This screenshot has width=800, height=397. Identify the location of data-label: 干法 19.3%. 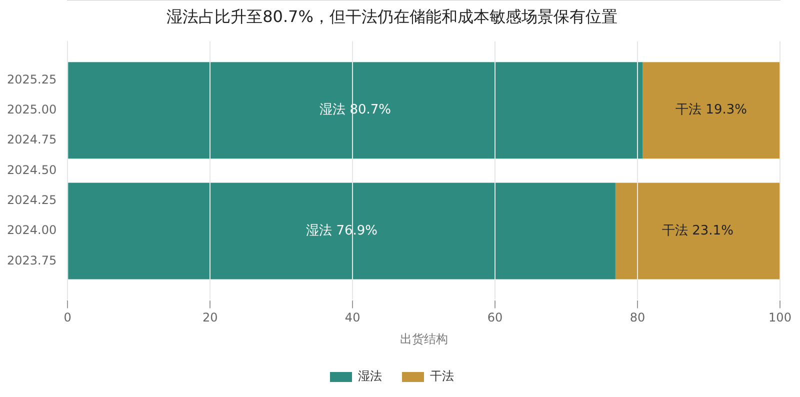
(711, 110).